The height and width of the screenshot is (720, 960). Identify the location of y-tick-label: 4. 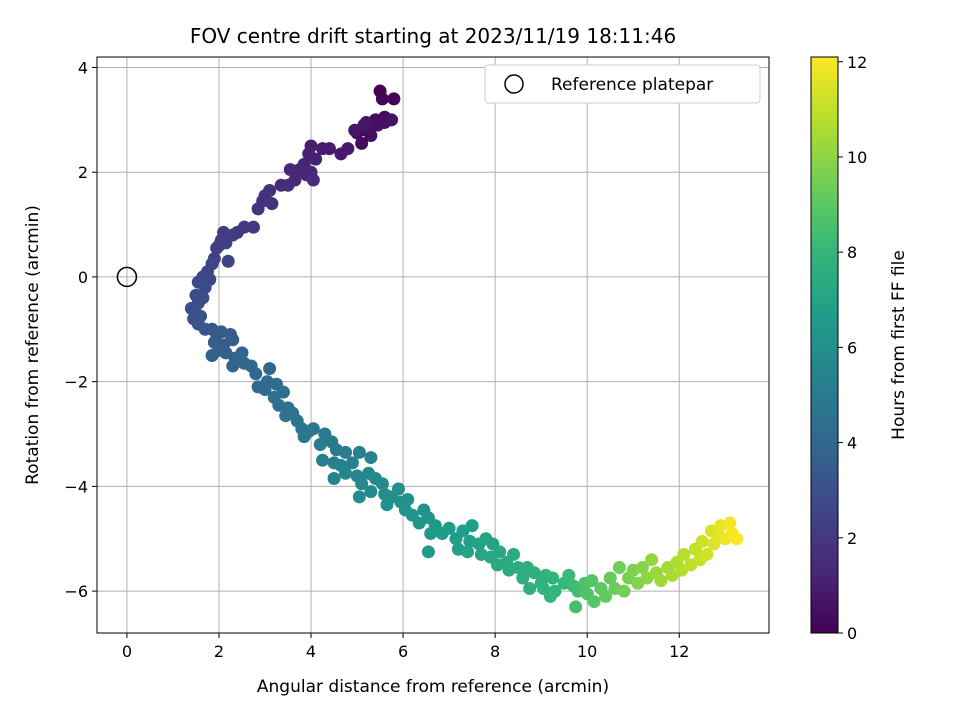
(83, 67).